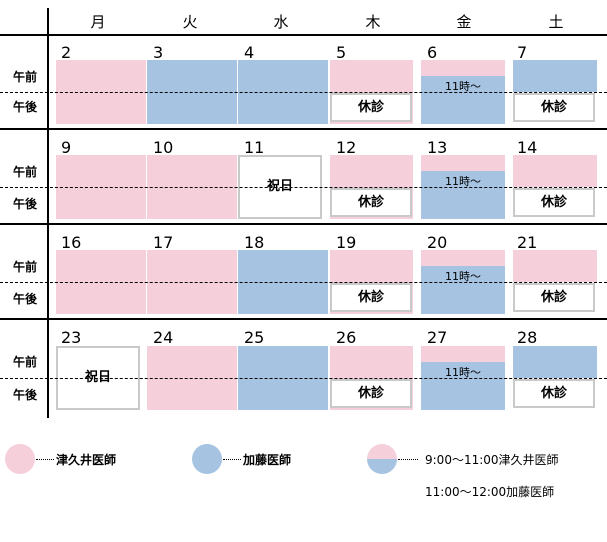 The image size is (607, 542). What do you see at coordinates (492, 460) in the screenshot?
I see `legend-split-label-line1: 9:00～11:00津久井医師` at bounding box center [492, 460].